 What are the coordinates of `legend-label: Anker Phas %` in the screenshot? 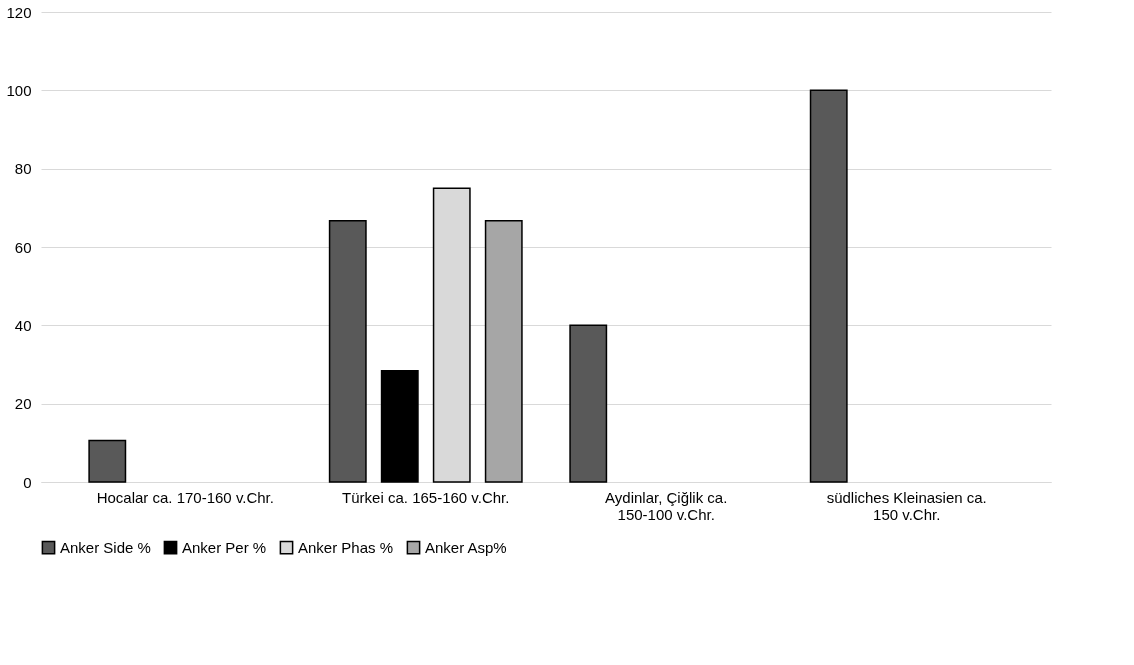 It's located at (346, 547).